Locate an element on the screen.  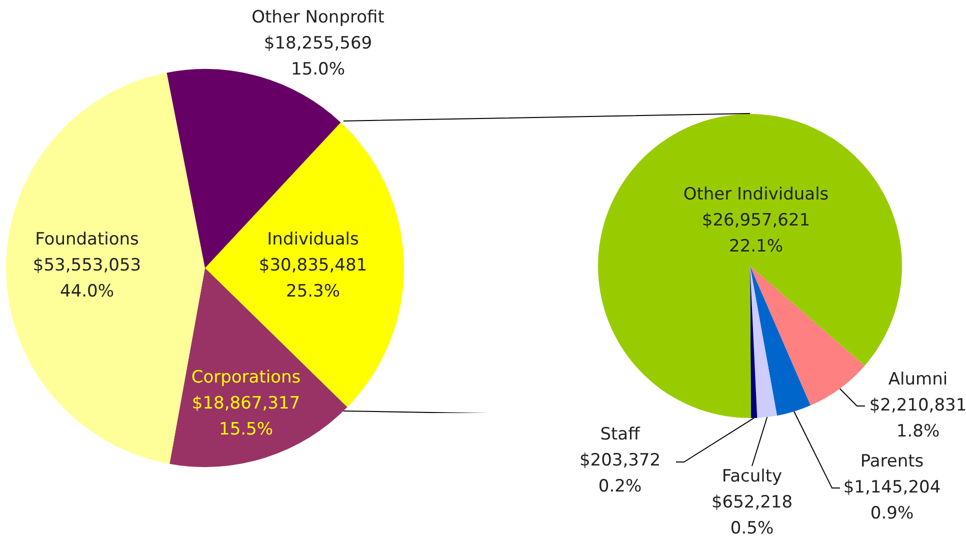
slice-label: Other Nonprofit is located at coordinates (318, 17).